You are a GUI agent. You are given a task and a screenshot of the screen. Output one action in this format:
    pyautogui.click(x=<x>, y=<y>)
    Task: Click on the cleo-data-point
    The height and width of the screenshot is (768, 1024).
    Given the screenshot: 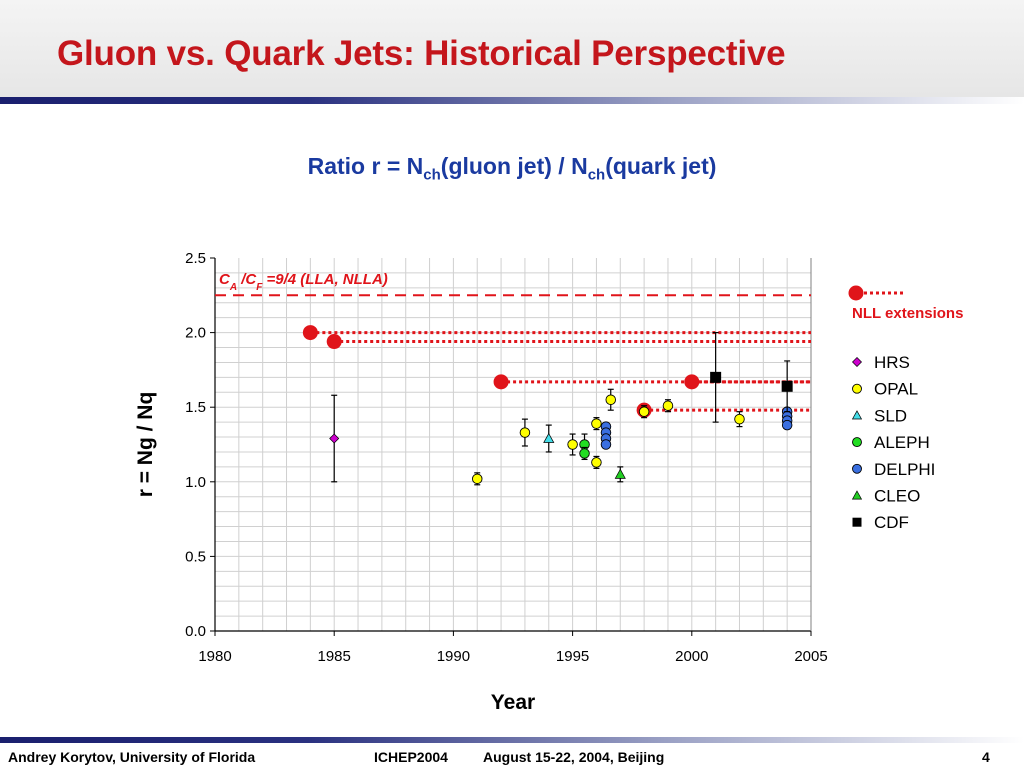 What is the action you would take?
    pyautogui.click(x=620, y=473)
    